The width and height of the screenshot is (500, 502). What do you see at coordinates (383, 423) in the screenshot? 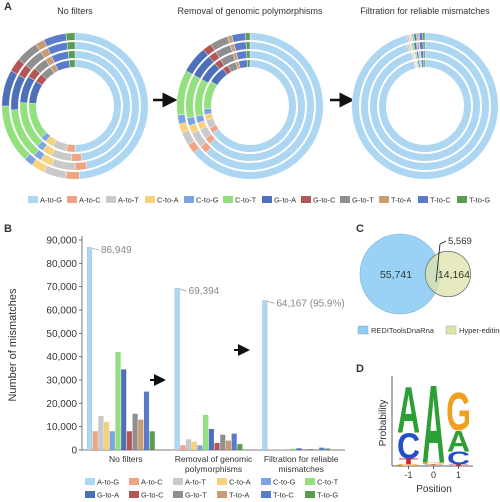
I see `y-axis-label: Probability` at bounding box center [383, 423].